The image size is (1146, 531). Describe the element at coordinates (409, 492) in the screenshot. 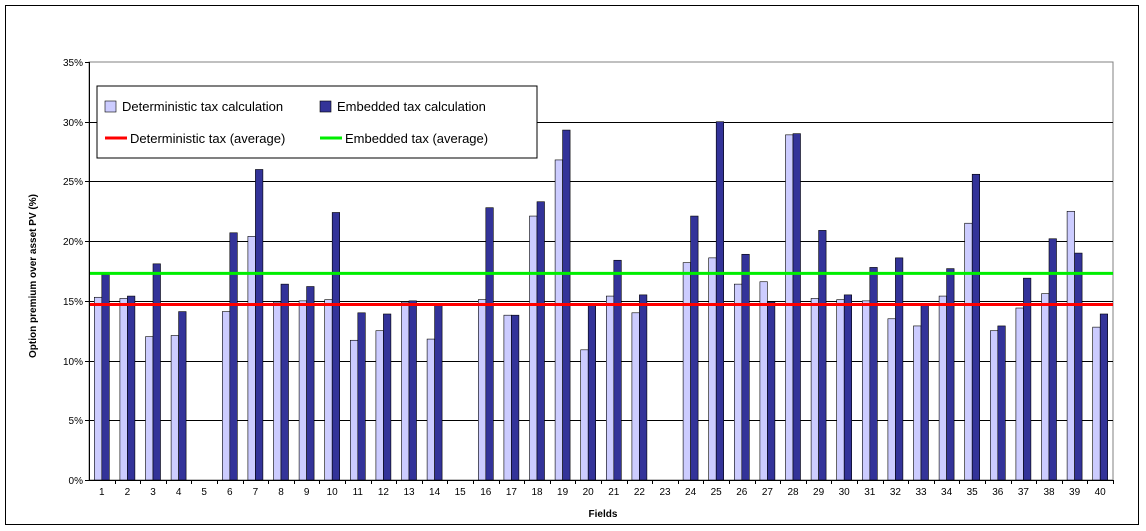

I see `x-tick-label: 13` at that location.